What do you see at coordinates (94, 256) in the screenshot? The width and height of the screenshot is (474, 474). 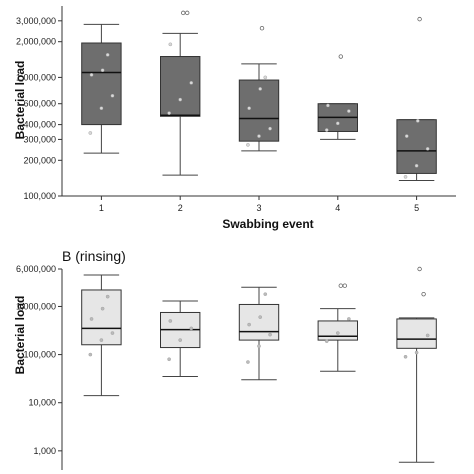 I see `panel-b-title: B (rinsing)` at bounding box center [94, 256].